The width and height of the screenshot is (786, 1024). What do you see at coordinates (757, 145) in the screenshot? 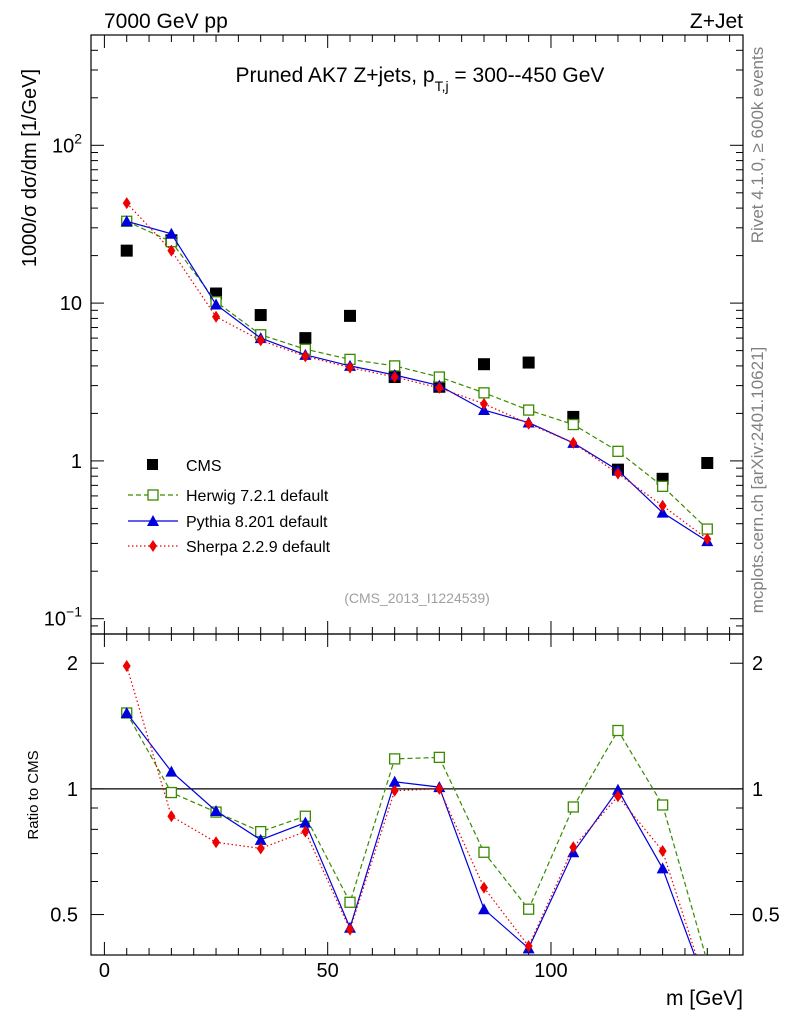
I see `rivet-label: Rivet 4.1.0, ≥ 600k events` at bounding box center [757, 145].